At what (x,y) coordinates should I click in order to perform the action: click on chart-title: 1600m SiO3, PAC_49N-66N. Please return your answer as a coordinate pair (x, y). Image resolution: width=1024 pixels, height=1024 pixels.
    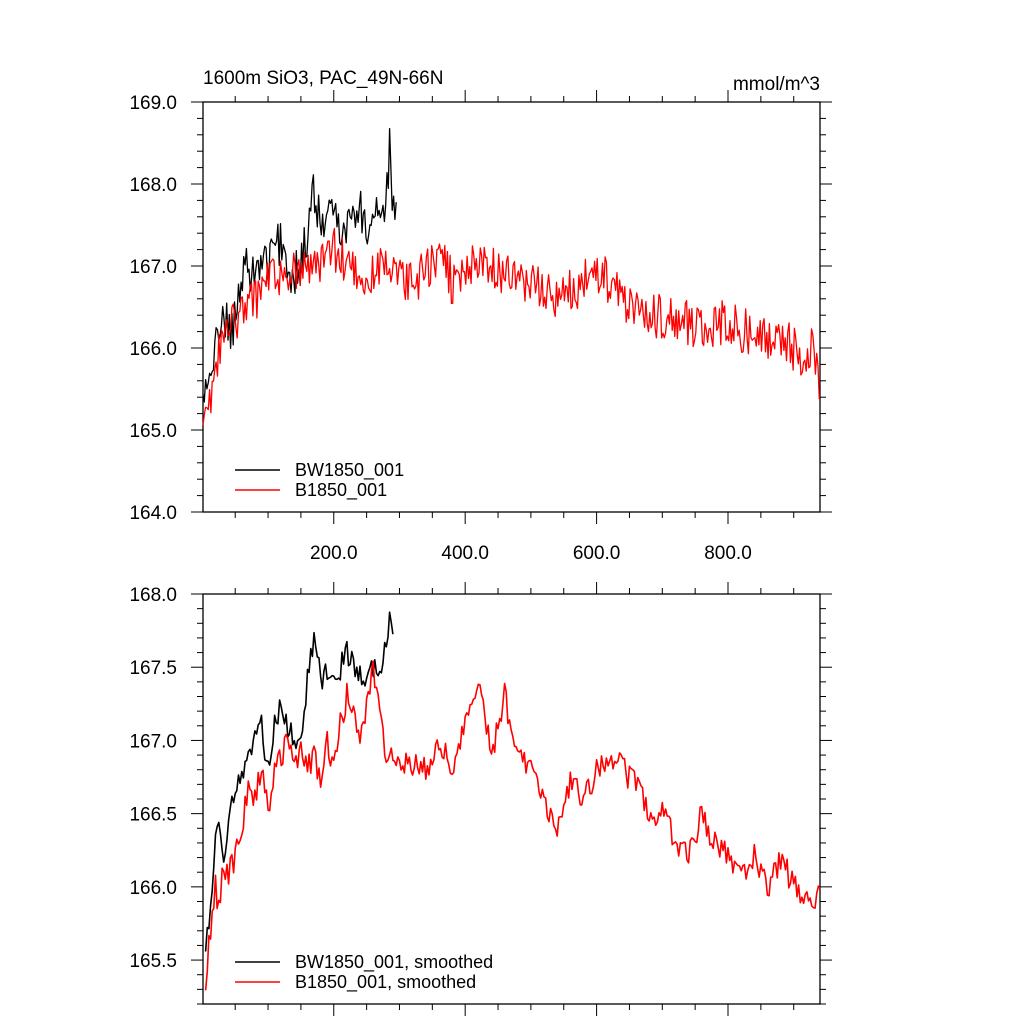
    Looking at the image, I should click on (323, 78).